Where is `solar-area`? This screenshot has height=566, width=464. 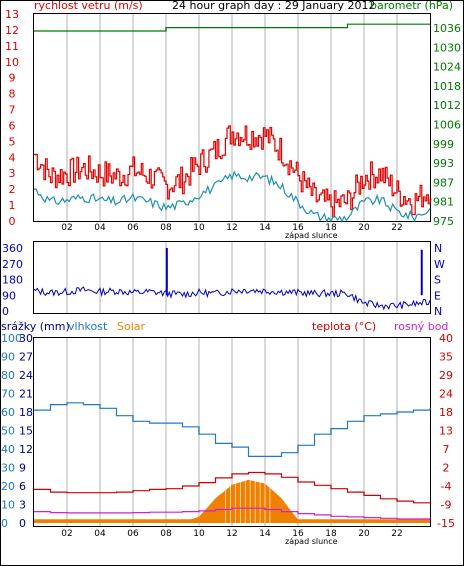 solar-area is located at coordinates (232, 501).